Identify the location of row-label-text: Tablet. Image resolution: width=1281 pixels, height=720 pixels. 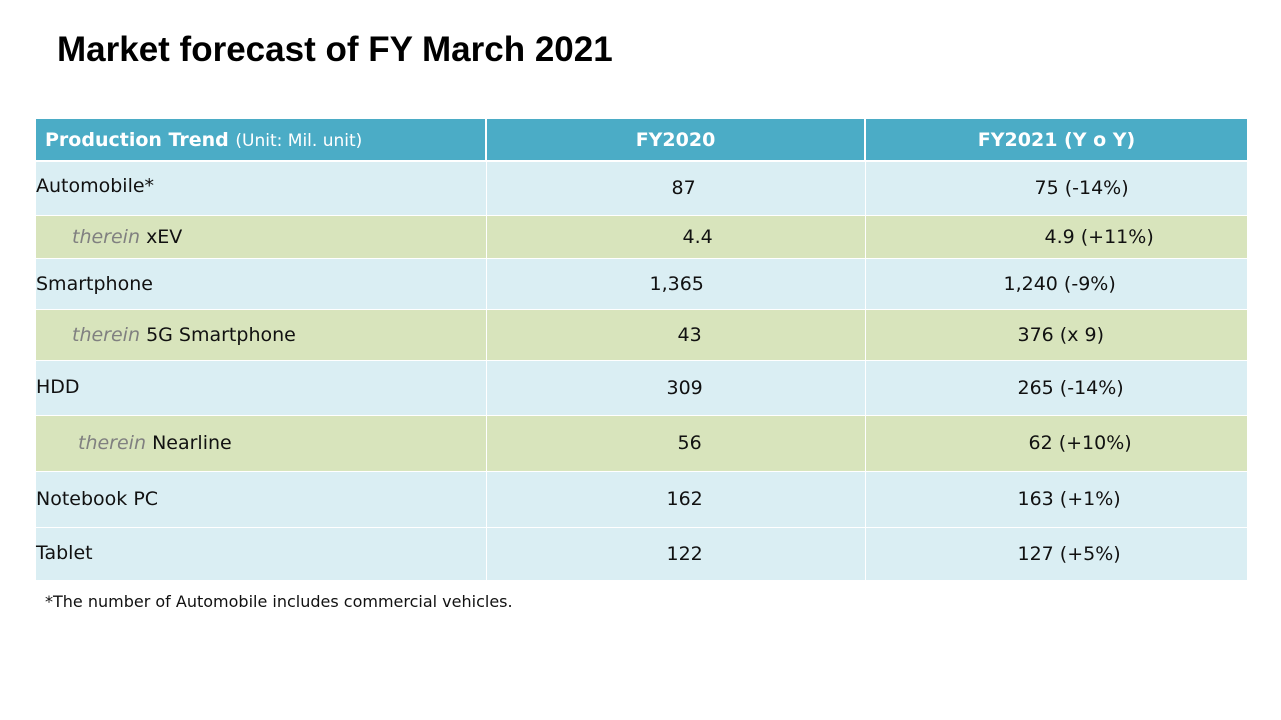
(64, 552).